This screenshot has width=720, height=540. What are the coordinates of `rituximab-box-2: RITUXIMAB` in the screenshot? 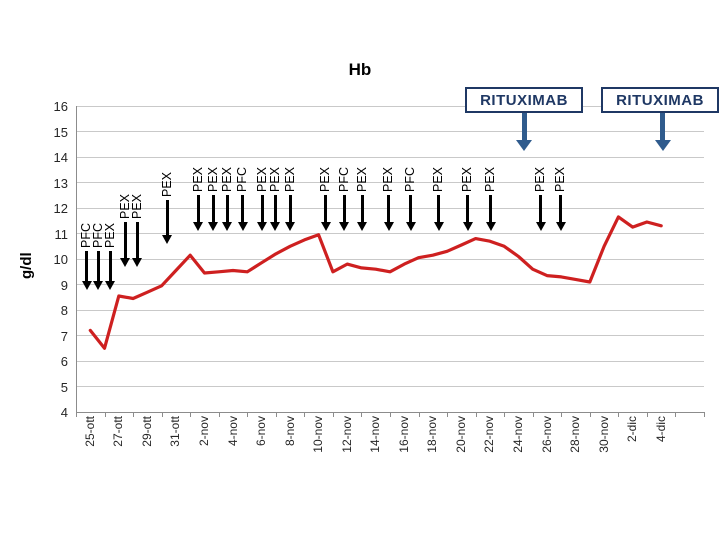 It's located at (660, 100).